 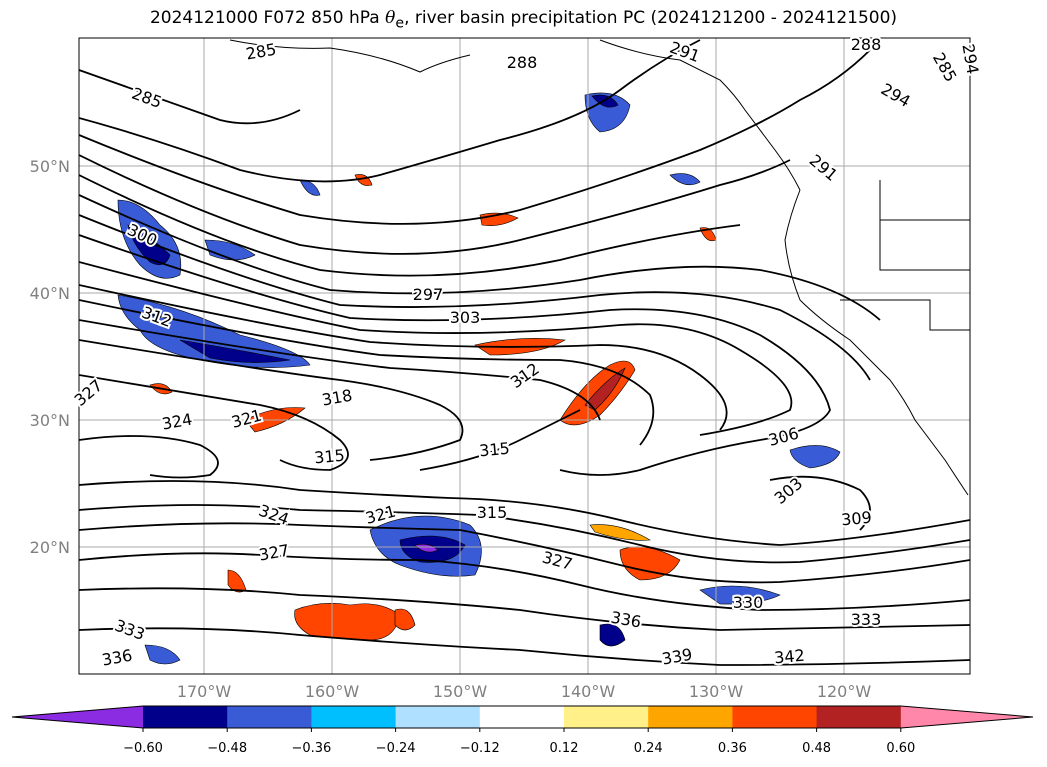 I want to click on colorbar-extend-max, so click(x=966, y=717).